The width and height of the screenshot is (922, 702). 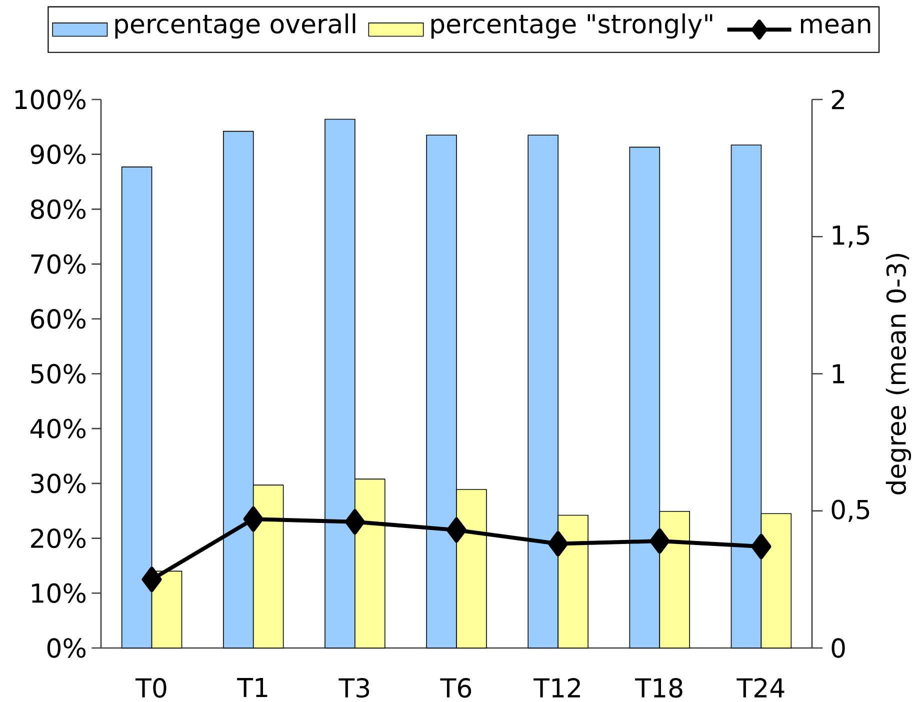 What do you see at coordinates (150, 688) in the screenshot?
I see `x-tick-label: T0` at bounding box center [150, 688].